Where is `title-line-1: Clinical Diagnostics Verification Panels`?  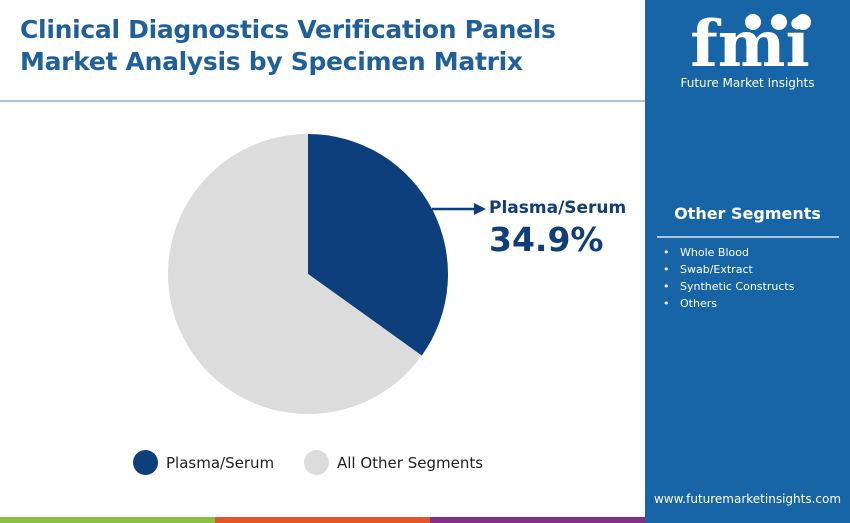
title-line-1: Clinical Diagnostics Verification Panels is located at coordinates (288, 29).